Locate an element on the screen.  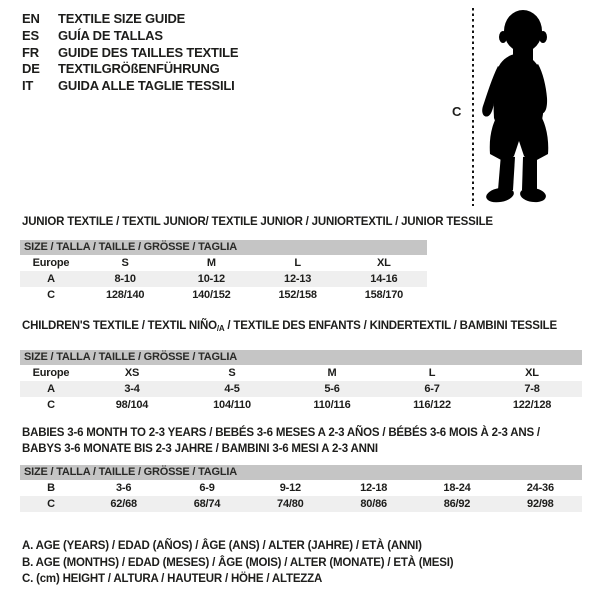
baby-silhouette-icon is located at coordinates (515, 106).